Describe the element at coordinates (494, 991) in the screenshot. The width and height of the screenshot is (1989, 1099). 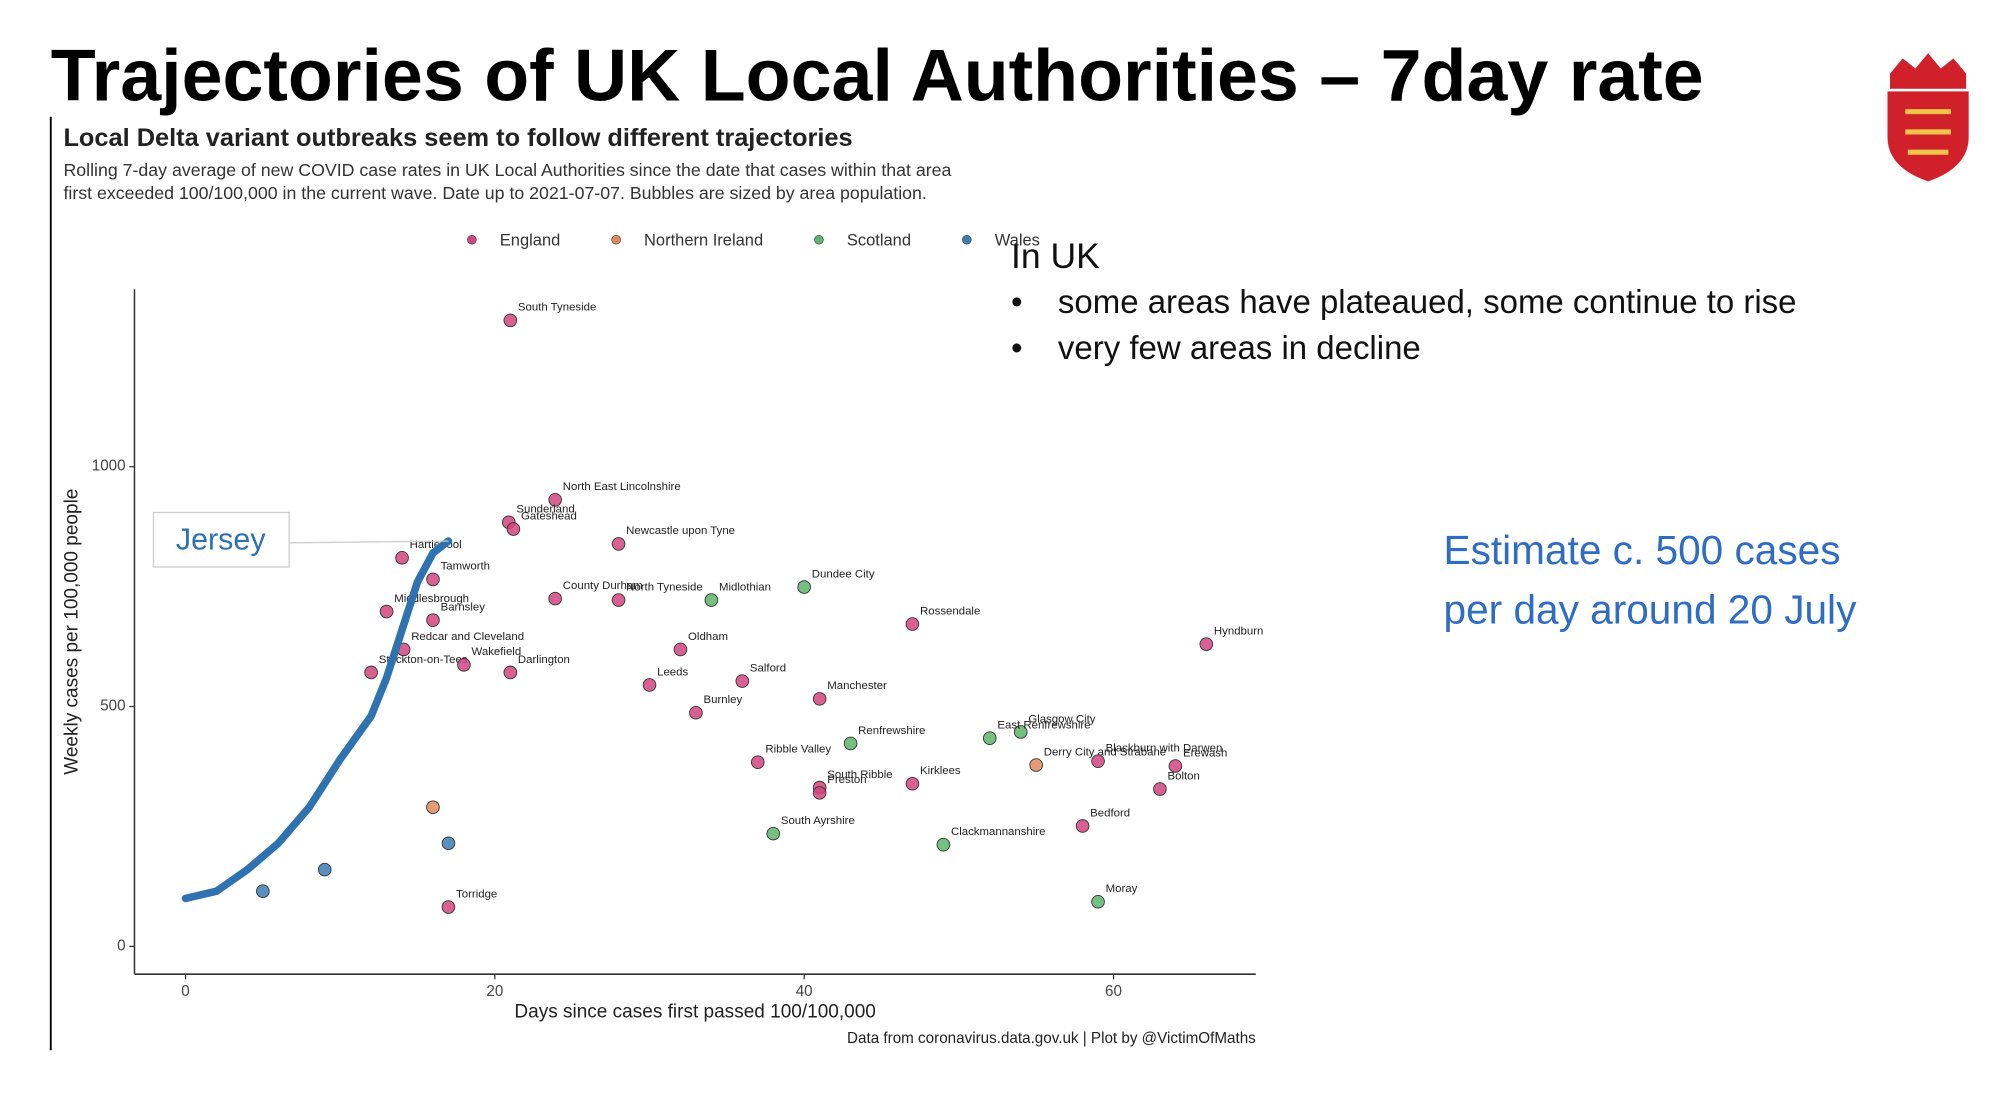
I see `x-tick-label: 20` at that location.